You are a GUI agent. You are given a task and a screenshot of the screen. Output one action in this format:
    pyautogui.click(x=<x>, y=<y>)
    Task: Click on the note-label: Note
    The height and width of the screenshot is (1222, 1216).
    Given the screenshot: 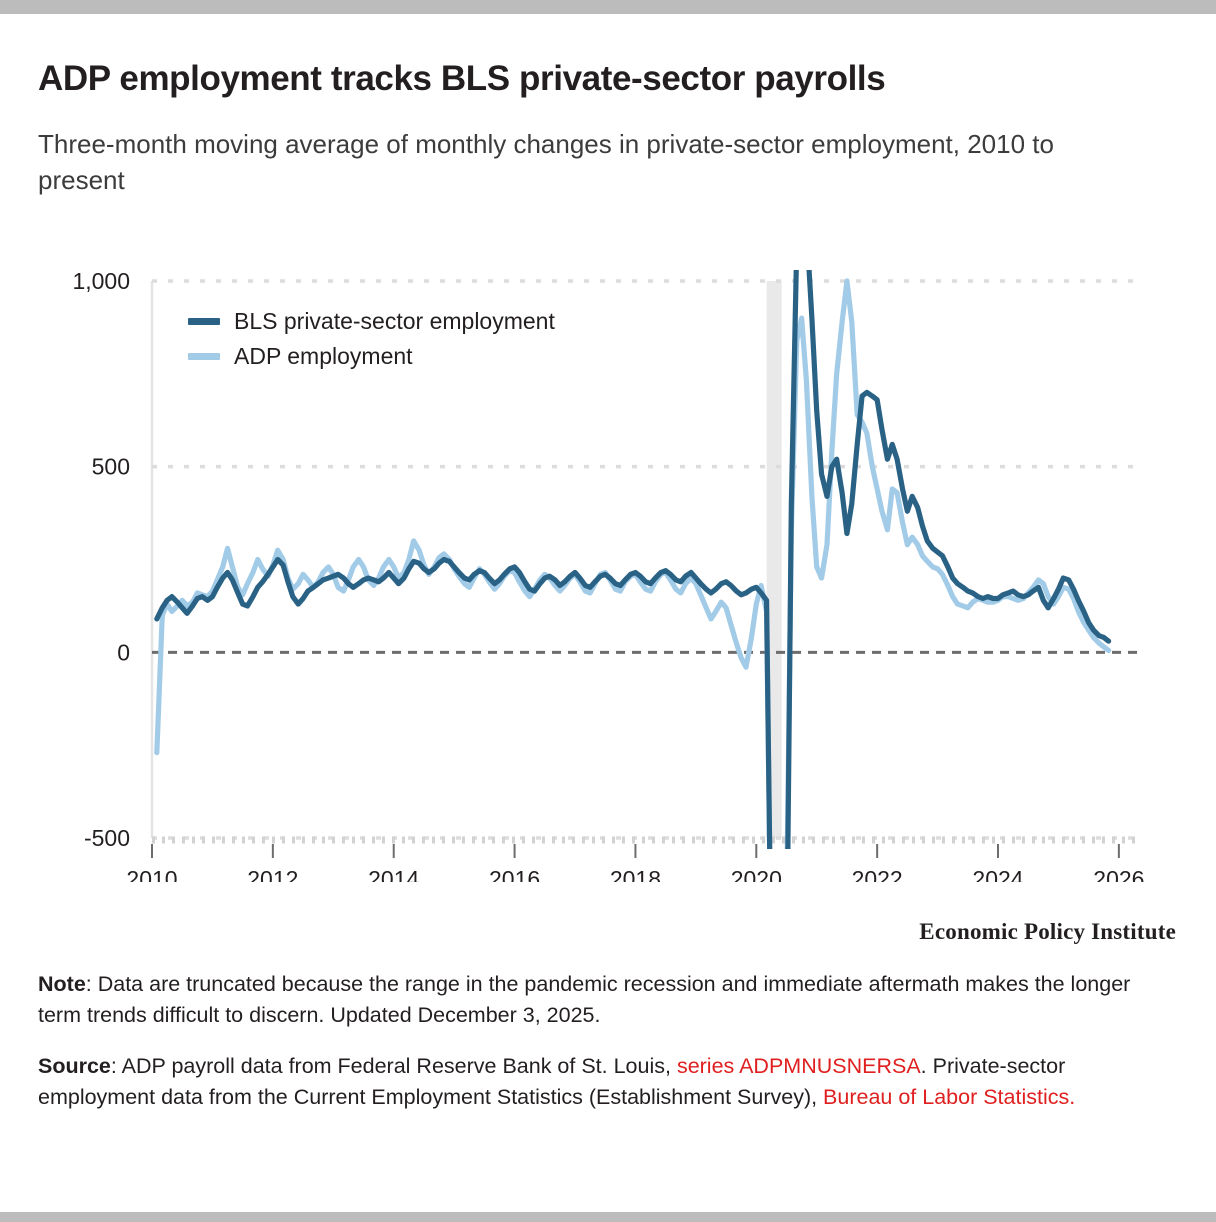 What is the action you would take?
    pyautogui.click(x=62, y=984)
    